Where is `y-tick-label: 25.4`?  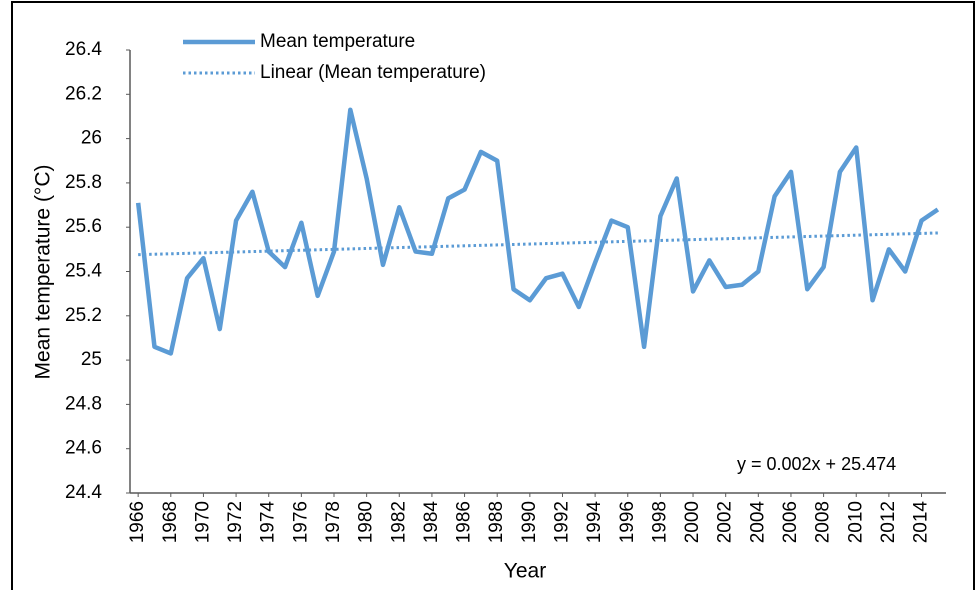 y-tick-label: 25.4 is located at coordinates (83, 271).